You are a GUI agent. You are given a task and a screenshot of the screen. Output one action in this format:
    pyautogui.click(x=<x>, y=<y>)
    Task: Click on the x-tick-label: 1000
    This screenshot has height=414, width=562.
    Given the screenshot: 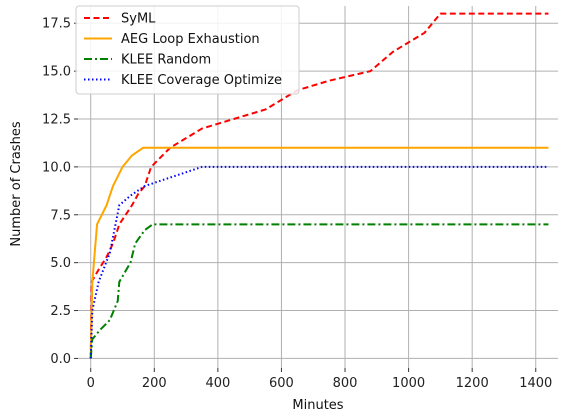 What is the action you would take?
    pyautogui.click(x=408, y=383)
    